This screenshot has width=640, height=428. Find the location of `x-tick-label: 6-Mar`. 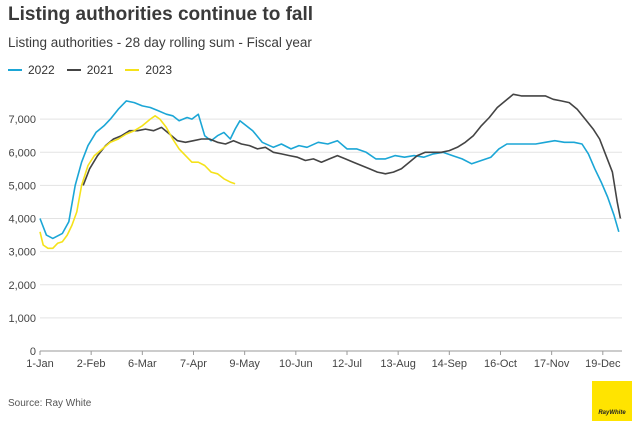

x-tick-label: 6-Mar is located at coordinates (142, 364).